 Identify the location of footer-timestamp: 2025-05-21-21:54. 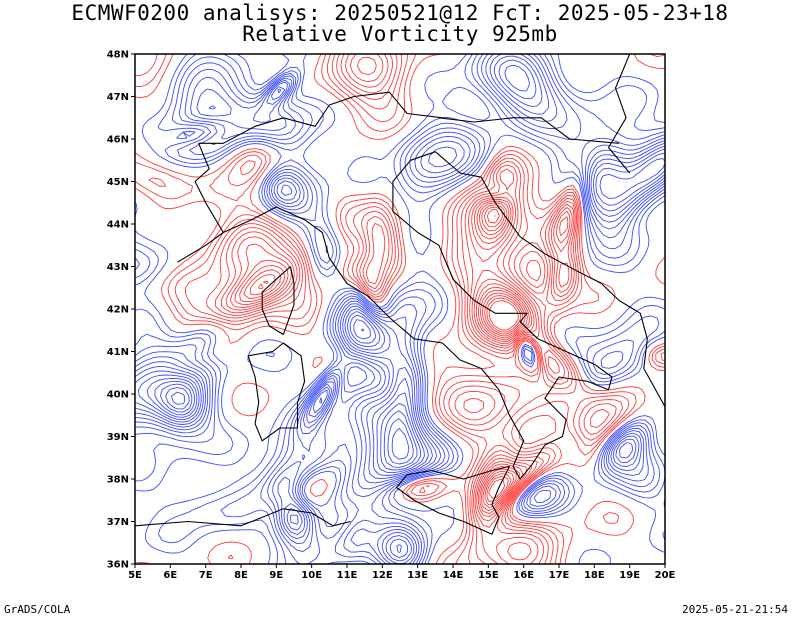
(735, 609).